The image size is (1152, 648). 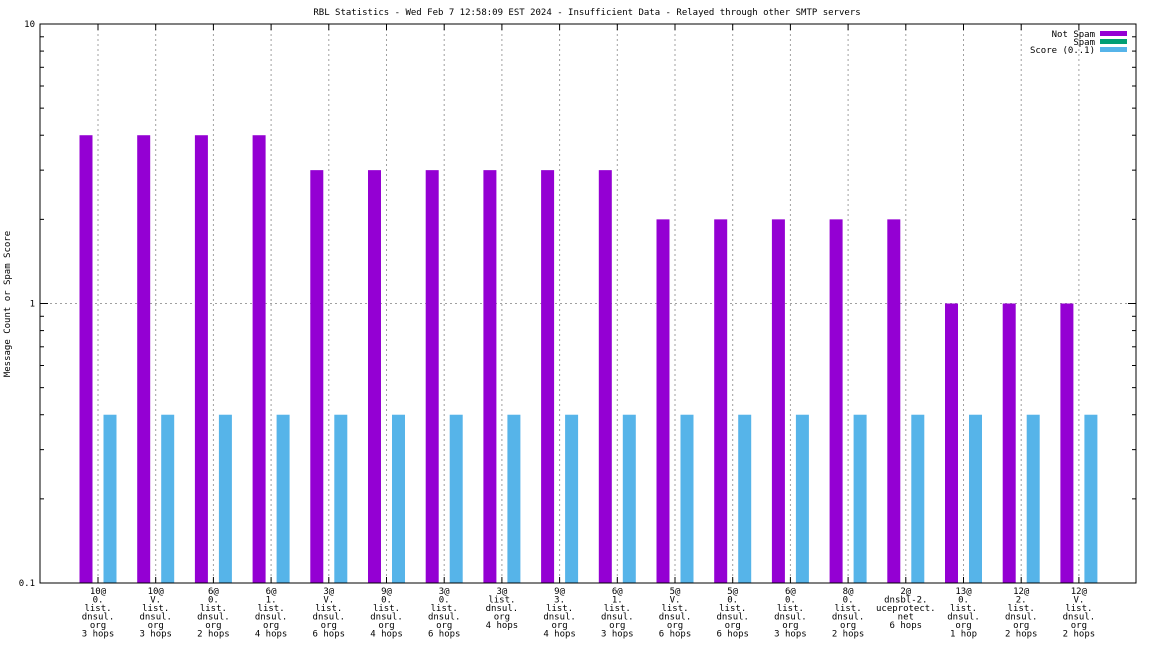 What do you see at coordinates (271, 601) in the screenshot?
I see `x-tick-label: 1.` at bounding box center [271, 601].